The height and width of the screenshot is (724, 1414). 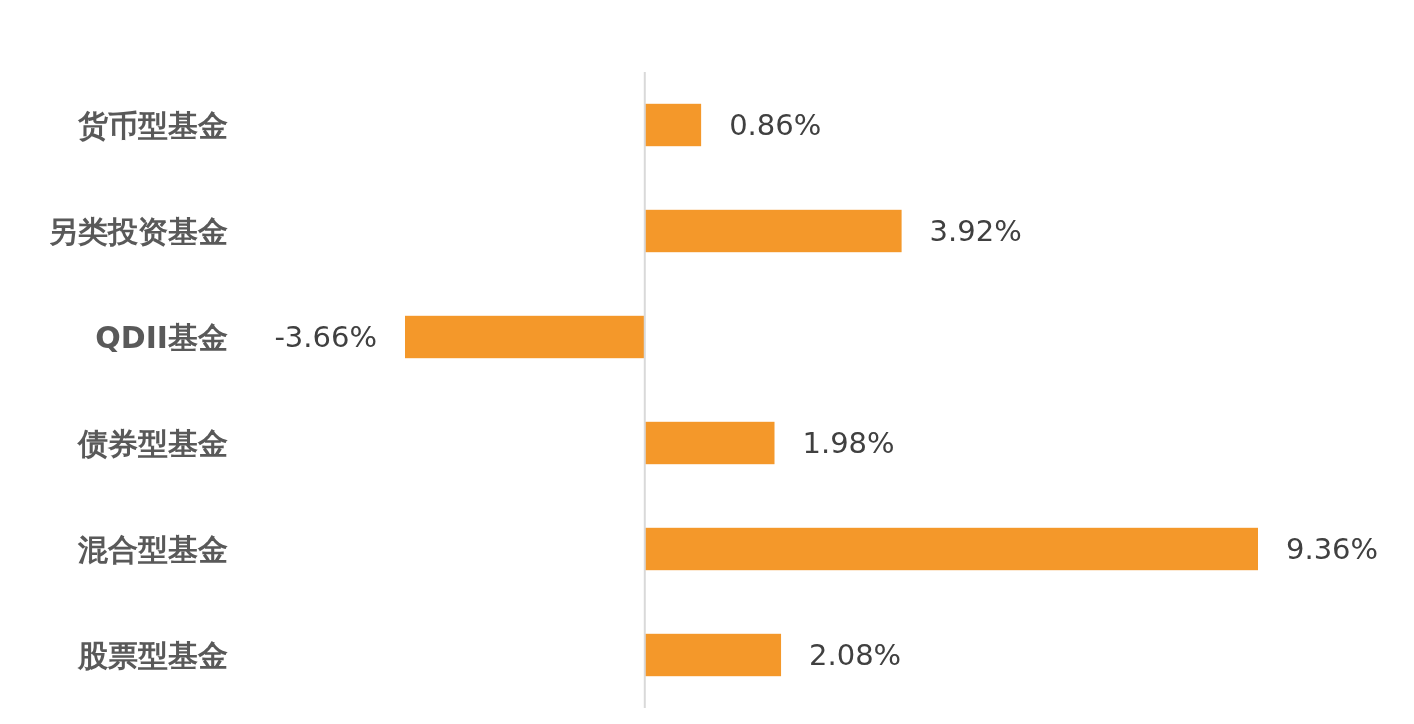 What do you see at coordinates (152, 125) in the screenshot?
I see `y-tick-label: 货币型基金` at bounding box center [152, 125].